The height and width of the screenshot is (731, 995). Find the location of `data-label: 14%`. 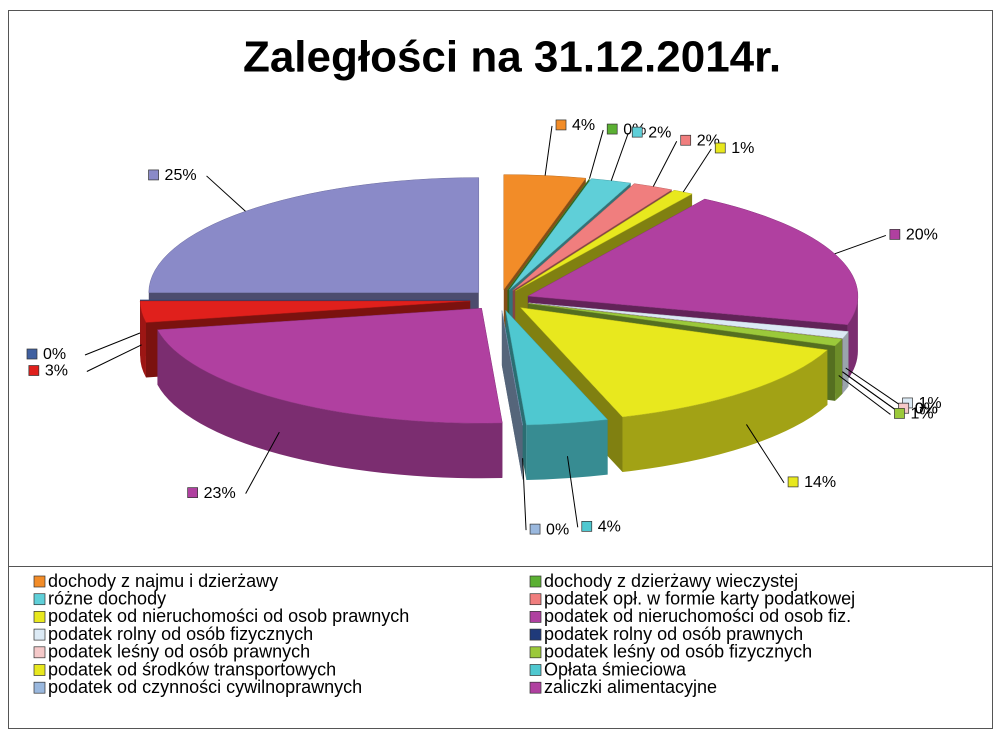

data-label: 14% is located at coordinates (820, 482).